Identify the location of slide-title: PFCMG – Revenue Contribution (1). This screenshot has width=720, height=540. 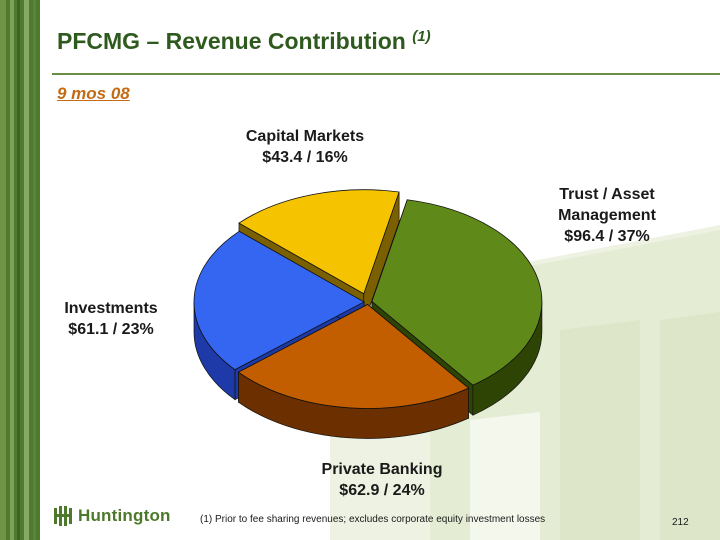
(244, 41).